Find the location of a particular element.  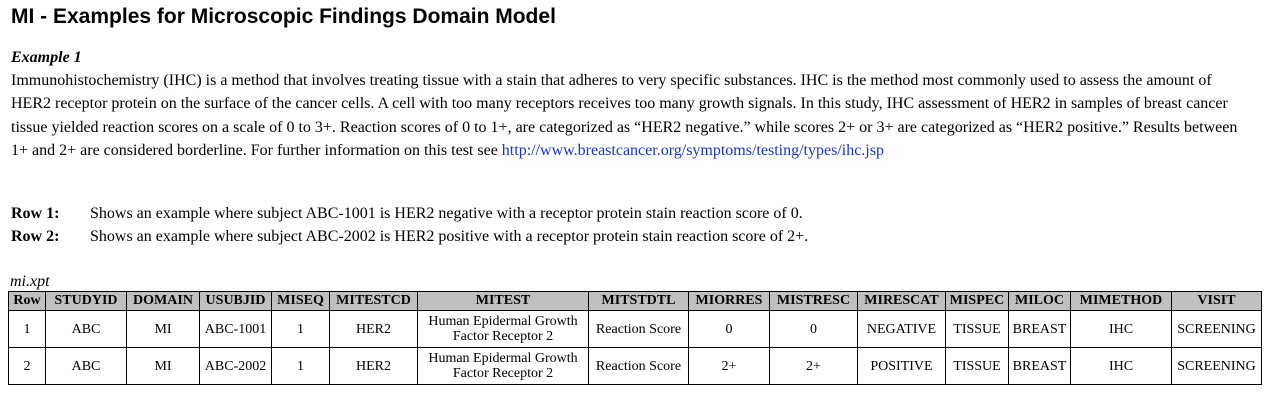

column-header-visit: VISIT is located at coordinates (1216, 301).